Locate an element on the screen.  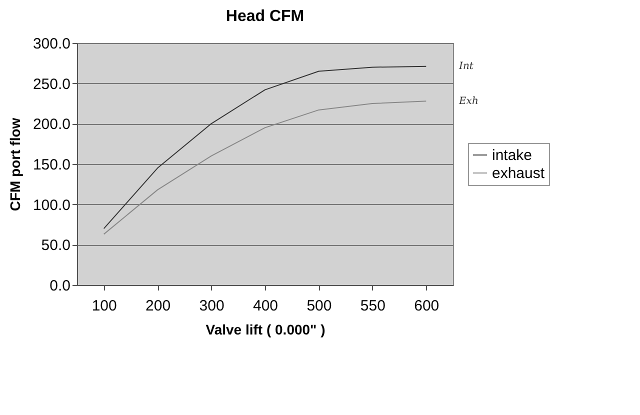
text: Exh is located at coordinates (468, 101).